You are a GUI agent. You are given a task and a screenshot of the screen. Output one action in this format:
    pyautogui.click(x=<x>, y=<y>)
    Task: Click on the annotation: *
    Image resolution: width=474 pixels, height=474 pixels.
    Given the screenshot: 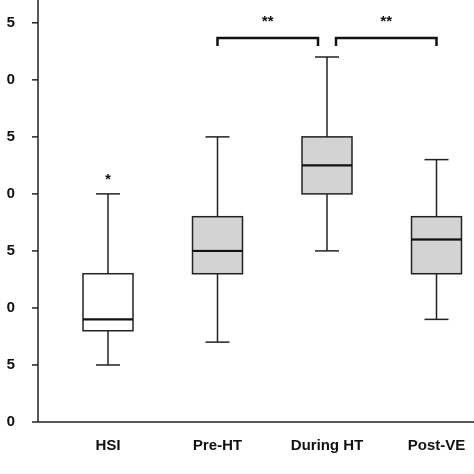 What is the action you would take?
    pyautogui.click(x=108, y=179)
    